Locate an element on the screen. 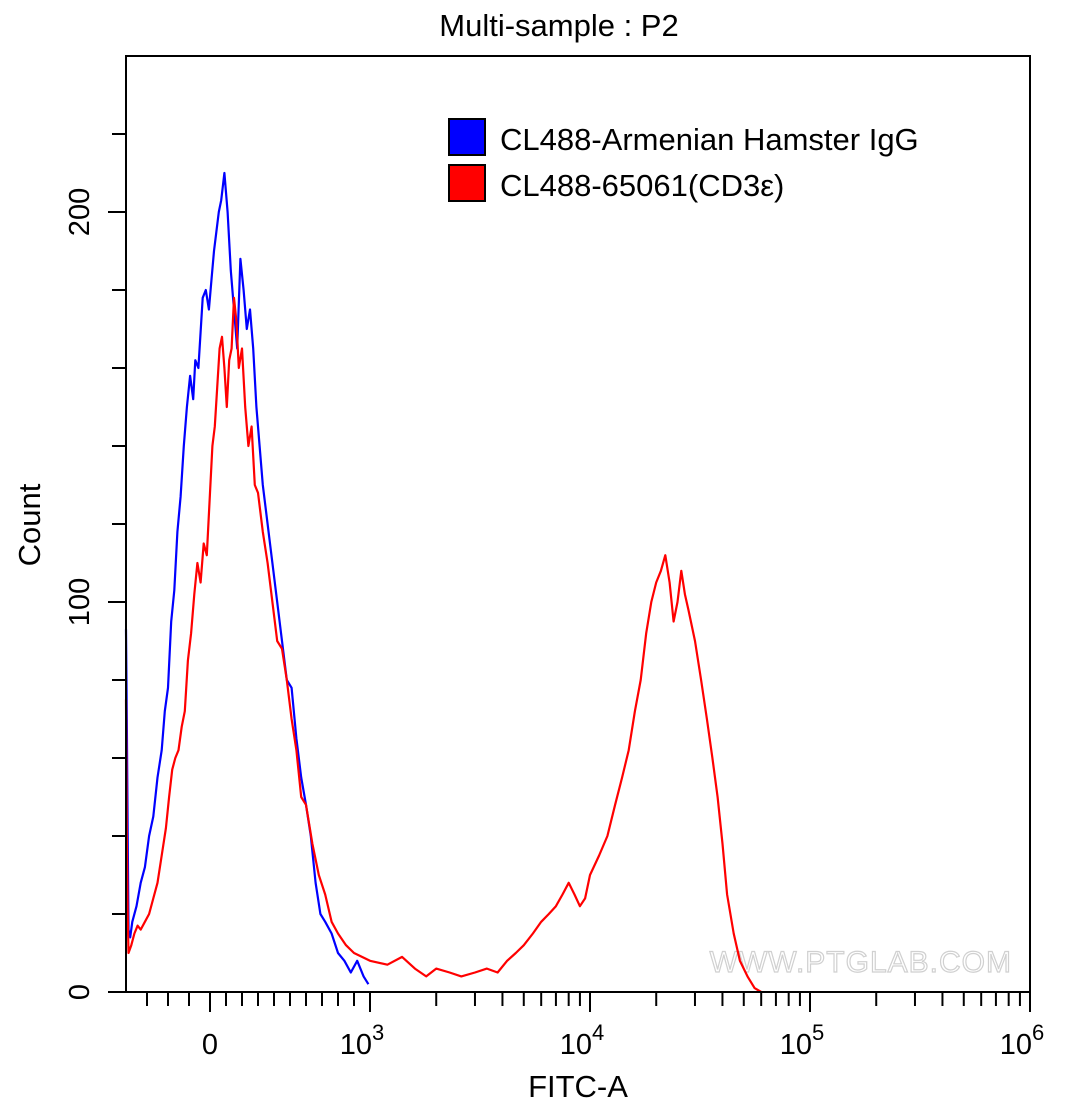  x-tick-label: 0 is located at coordinates (210, 1045).